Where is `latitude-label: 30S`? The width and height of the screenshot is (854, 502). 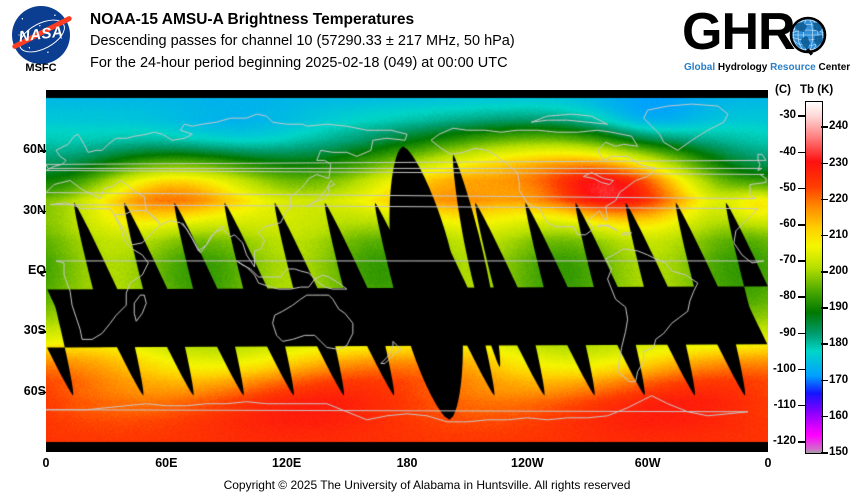 latitude-label: 30S is located at coordinates (34, 330).